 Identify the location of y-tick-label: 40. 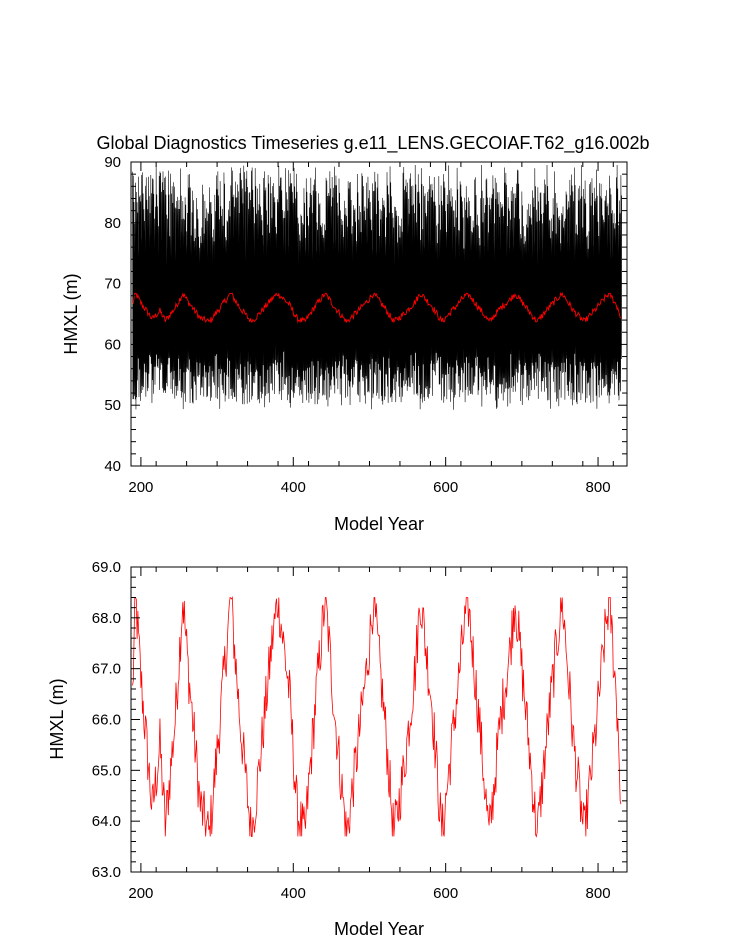
(112, 466).